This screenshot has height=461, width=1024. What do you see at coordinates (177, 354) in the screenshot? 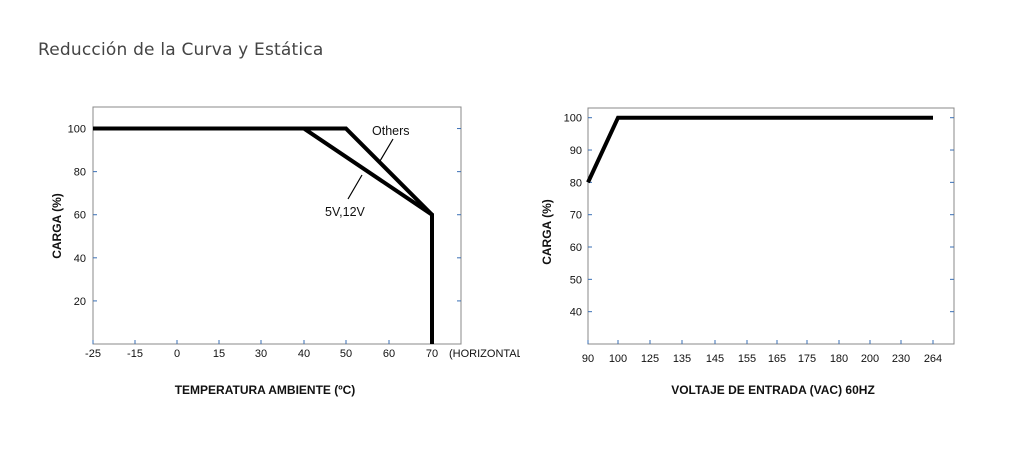
I see `x-tick-label: 0` at bounding box center [177, 354].